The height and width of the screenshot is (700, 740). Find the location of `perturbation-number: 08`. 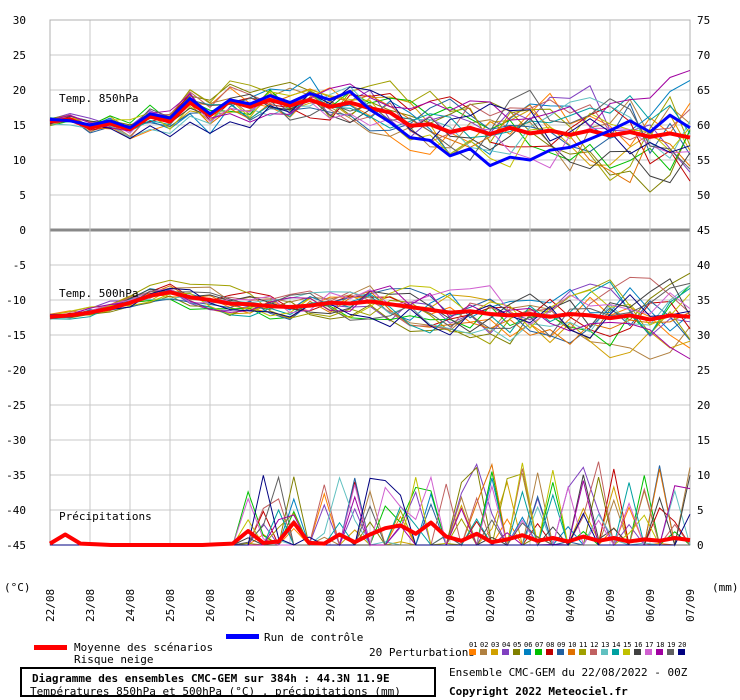

perturbation-number: 08 is located at coordinates (550, 645).